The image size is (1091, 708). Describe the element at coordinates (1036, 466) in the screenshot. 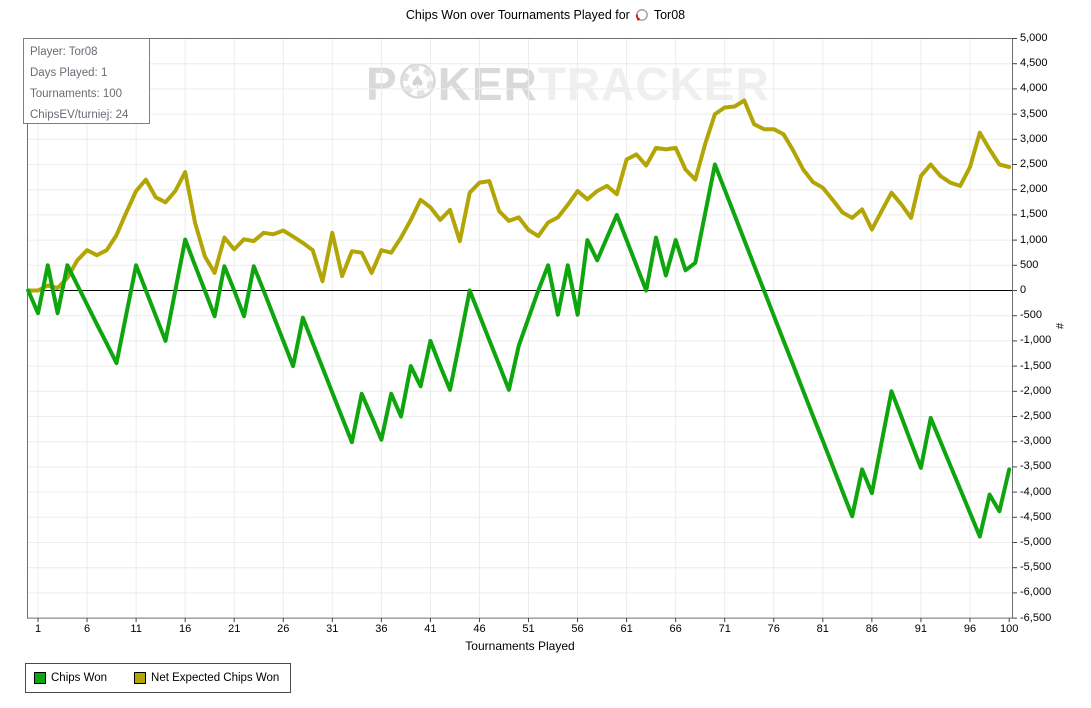

I see `y-tick-label: -3,500` at that location.